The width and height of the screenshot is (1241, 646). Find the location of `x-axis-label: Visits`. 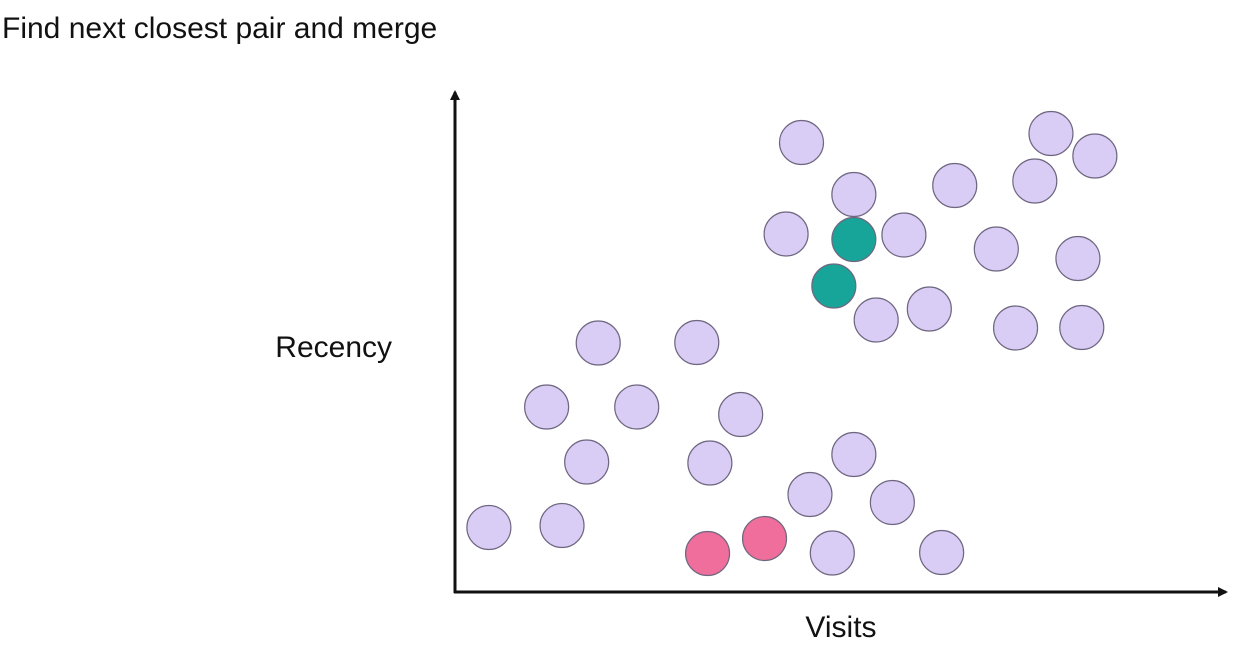

x-axis-label: Visits is located at coordinates (840, 627).